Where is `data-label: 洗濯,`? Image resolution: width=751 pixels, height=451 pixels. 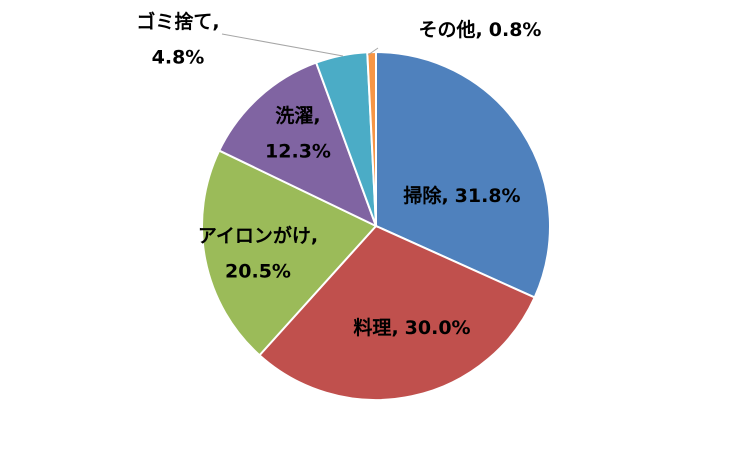
data-label: 洗濯, is located at coordinates (297, 115).